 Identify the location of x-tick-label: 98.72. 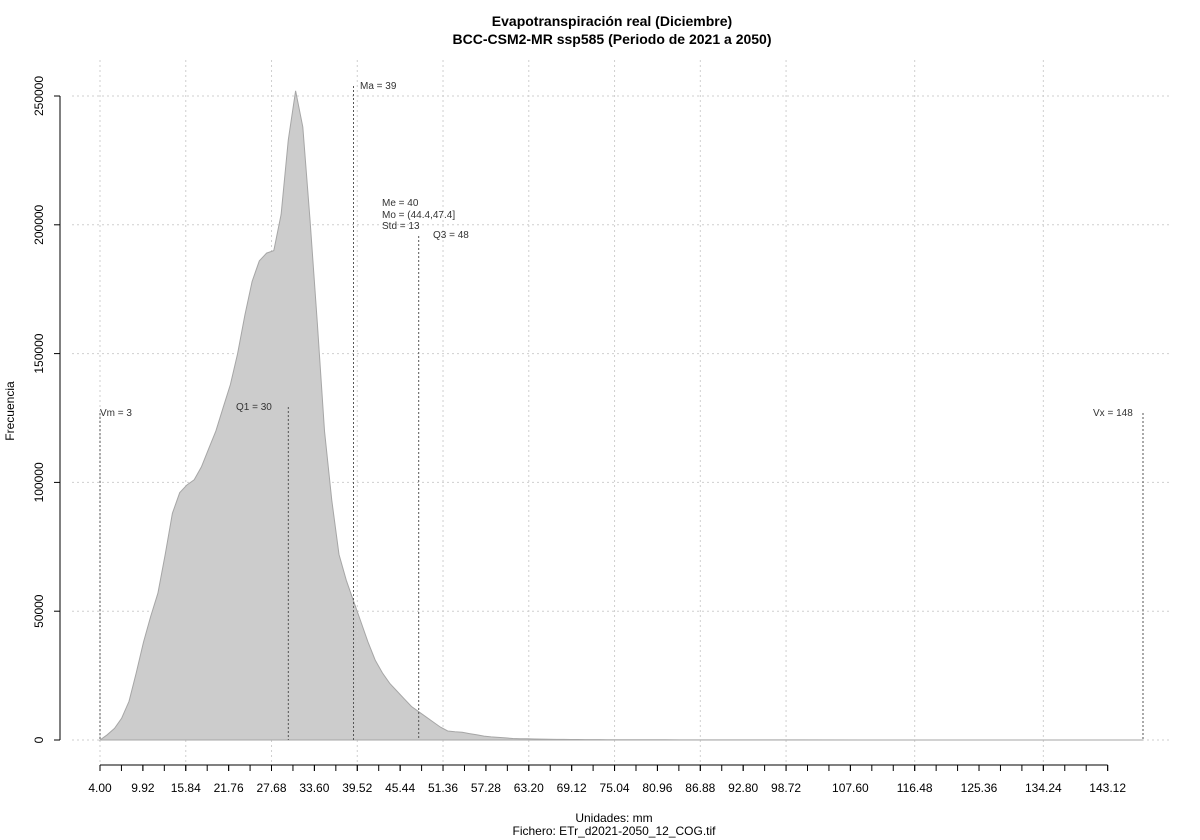
(786, 788).